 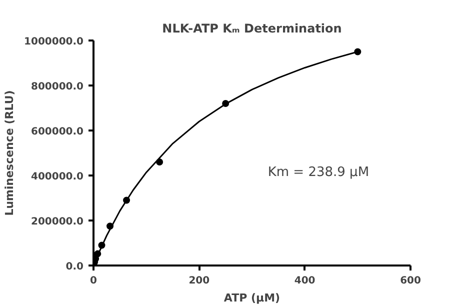 What do you see at coordinates (319, 172) in the screenshot?
I see `annotation: Km = 238.9 µM` at bounding box center [319, 172].